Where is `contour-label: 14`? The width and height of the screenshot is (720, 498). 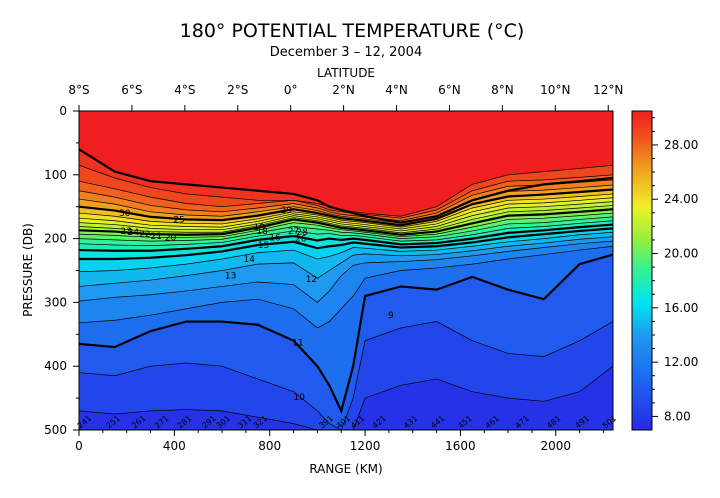
contour-label: 14 is located at coordinates (249, 260).